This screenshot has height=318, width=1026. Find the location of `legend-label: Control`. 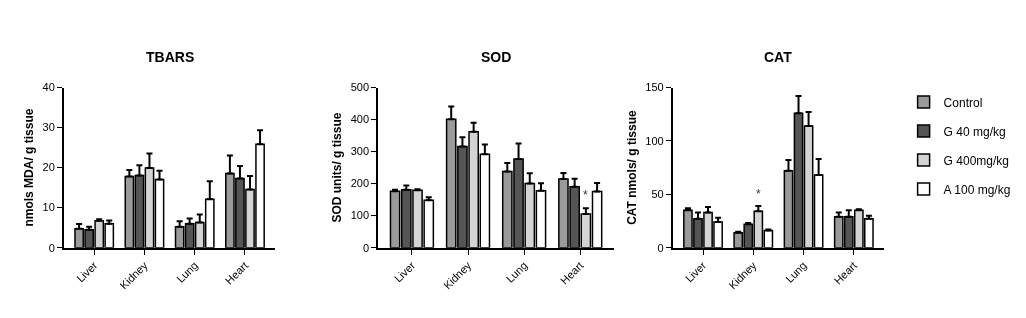

legend-label: Control is located at coordinates (963, 102).